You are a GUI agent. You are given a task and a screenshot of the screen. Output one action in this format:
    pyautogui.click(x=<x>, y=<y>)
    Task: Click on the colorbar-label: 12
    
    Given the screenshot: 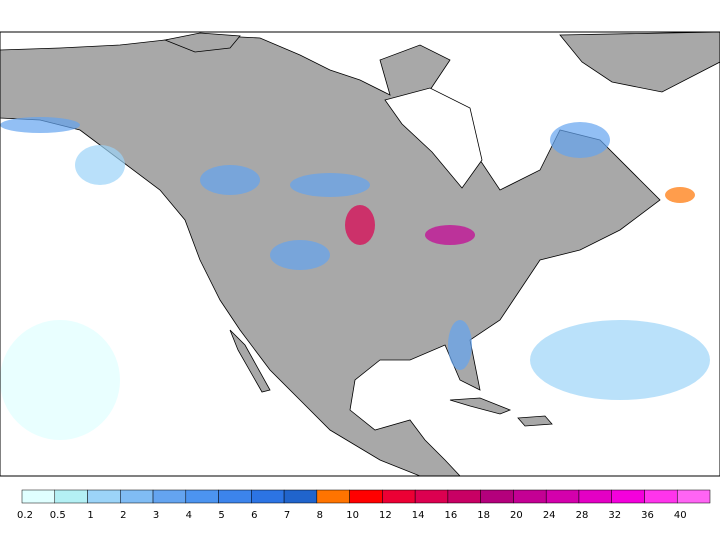 What is the action you would take?
    pyautogui.click(x=385, y=515)
    